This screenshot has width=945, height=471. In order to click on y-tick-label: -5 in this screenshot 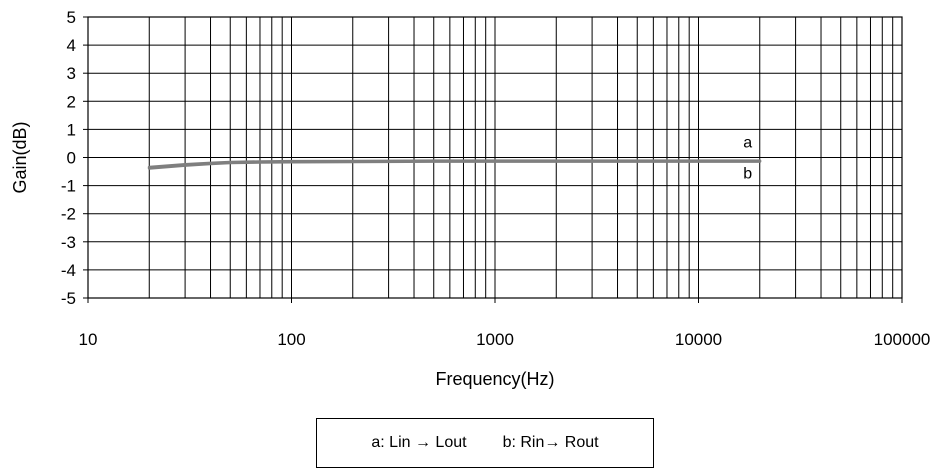, I will do `click(68, 298)`.